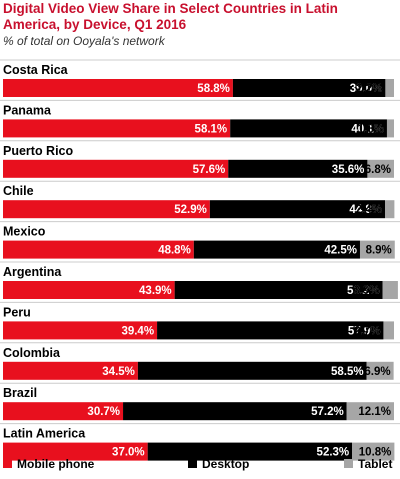  What do you see at coordinates (375, 464) in the screenshot?
I see `legend-label-tablet: Tablet` at bounding box center [375, 464].